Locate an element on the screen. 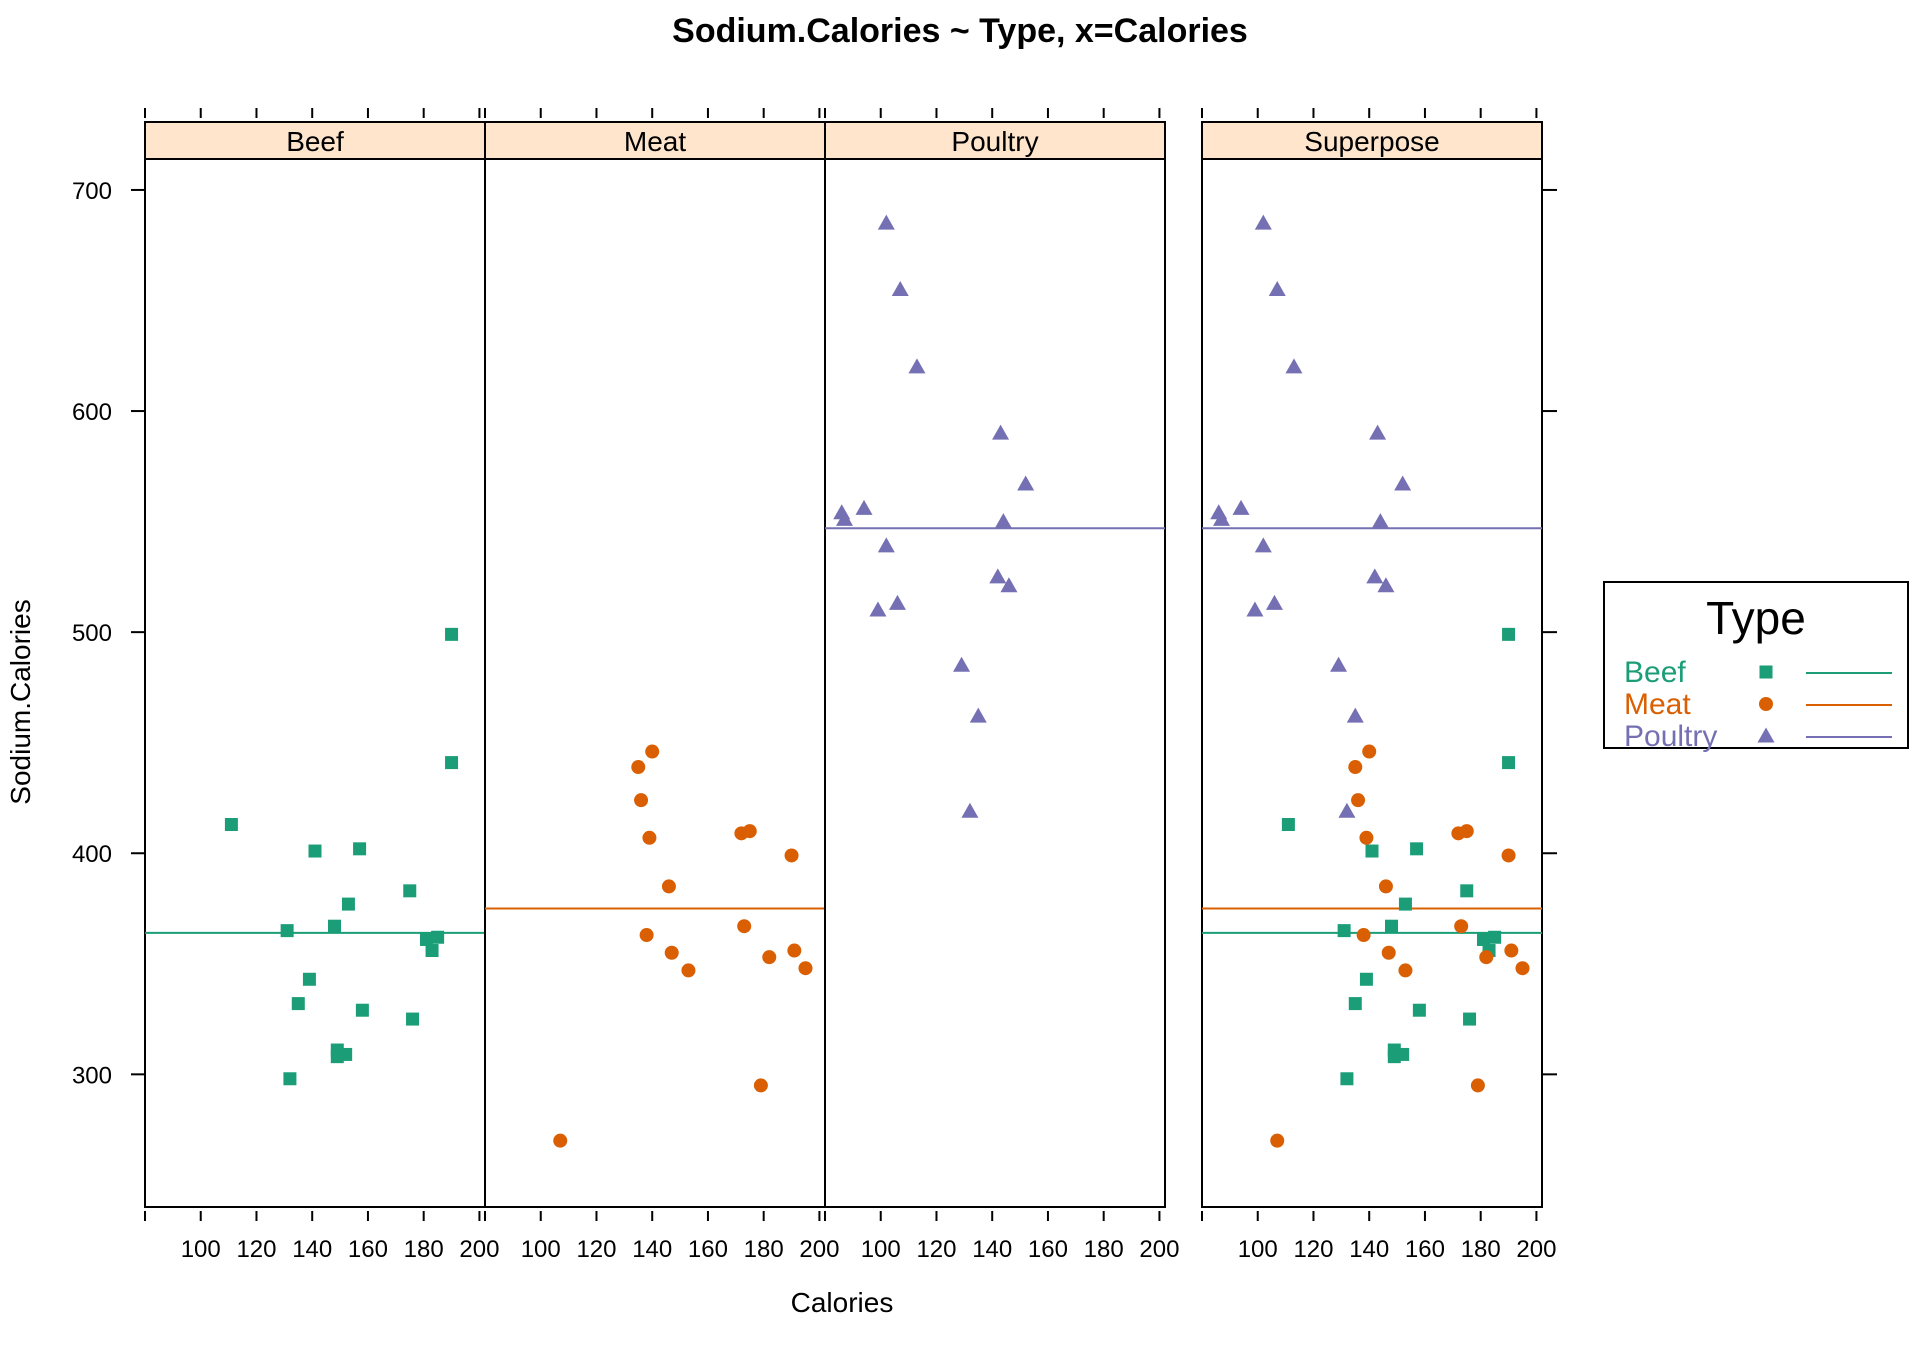  strip-beef is located at coordinates (315, 140).